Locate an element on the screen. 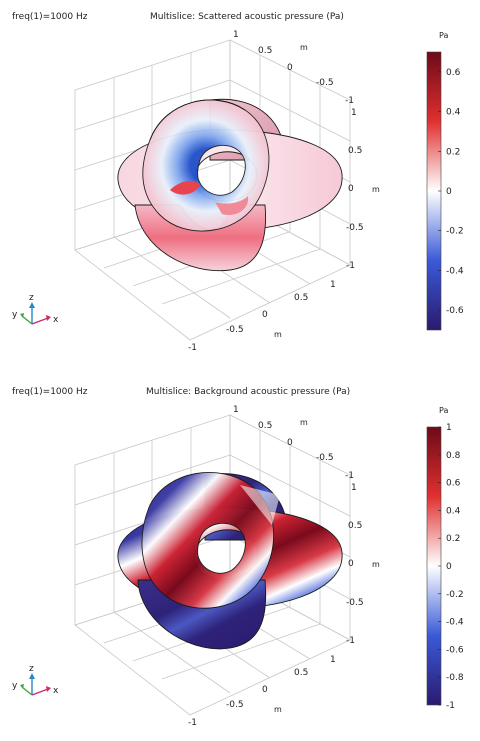  colorbar-ticks: 0.6 0.4 0.2 0 -0.2 -0.4 -0.6 is located at coordinates (451, 192).